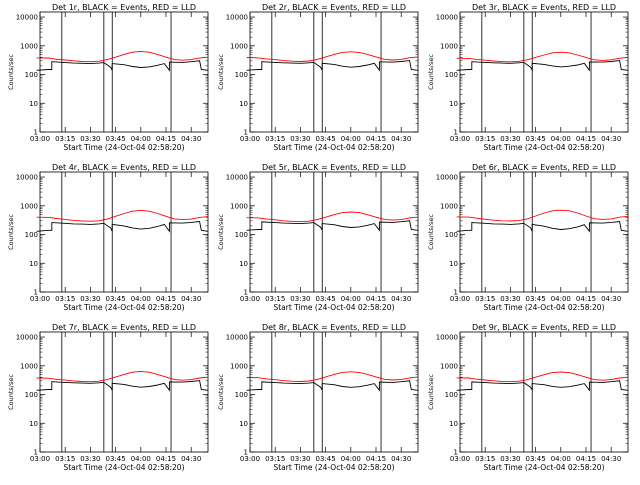 This screenshot has width=640, height=485. I want to click on plot-title: Det 2r, BLACK = Events, RED = LLD, so click(334, 7).